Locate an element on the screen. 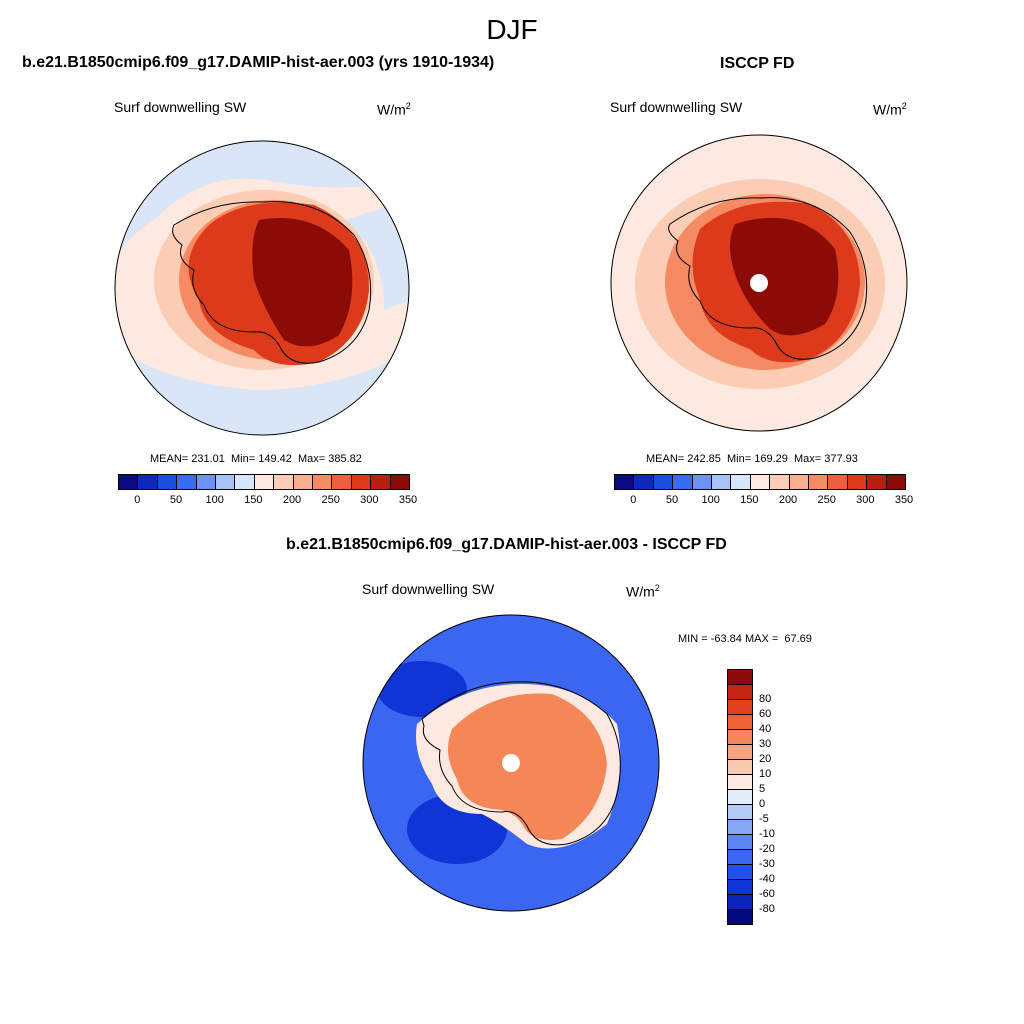  obs-colorbar-tick-label: 50 is located at coordinates (672, 500).